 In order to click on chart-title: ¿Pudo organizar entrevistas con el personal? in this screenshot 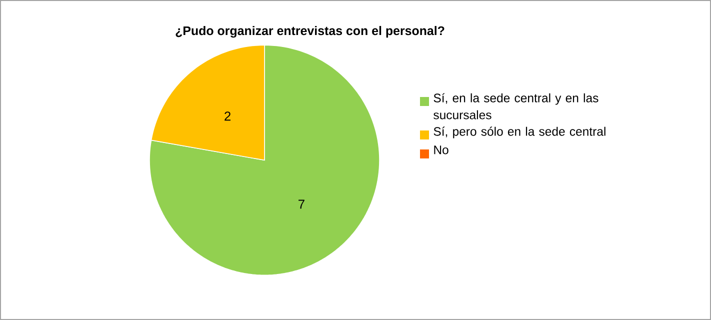, I will do `click(310, 32)`.